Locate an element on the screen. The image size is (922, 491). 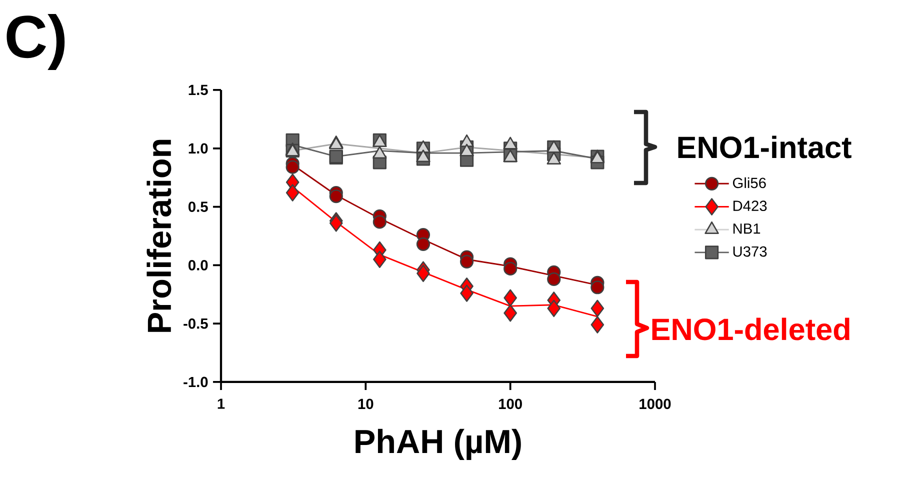
legend-label: NB1 is located at coordinates (746, 229).